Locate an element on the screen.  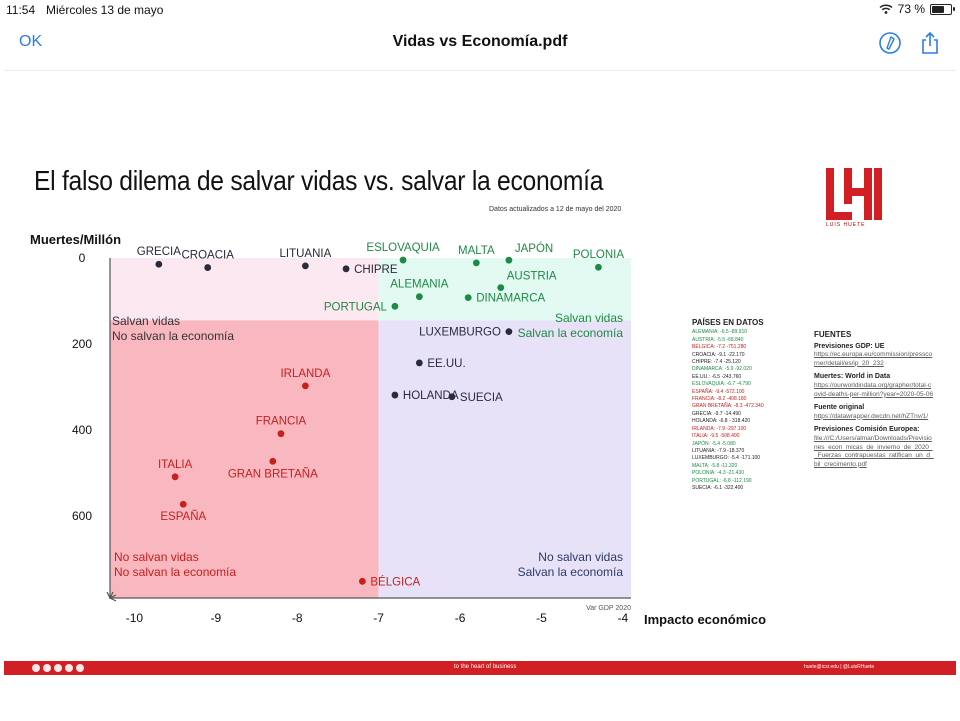
data-point-label: BÉLGICA is located at coordinates (395, 581).